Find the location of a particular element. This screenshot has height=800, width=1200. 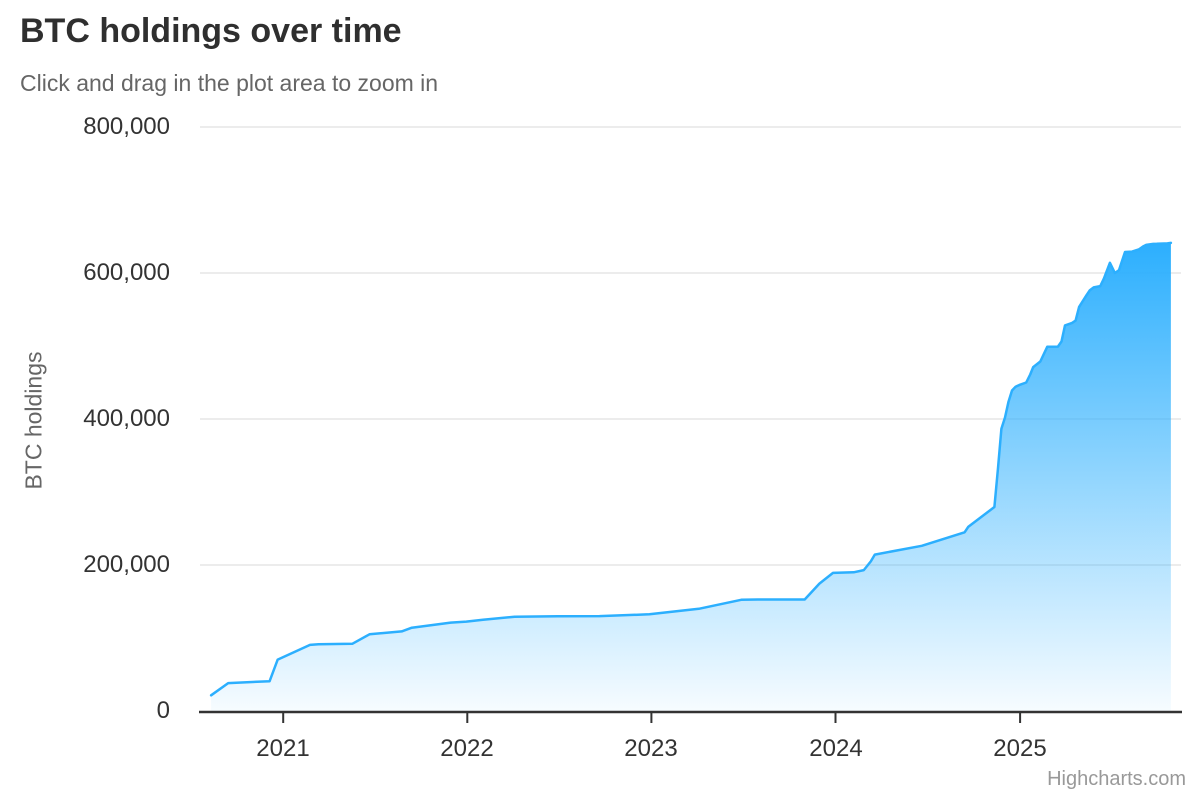

y-axis-label: 600,000 is located at coordinates (126, 272).